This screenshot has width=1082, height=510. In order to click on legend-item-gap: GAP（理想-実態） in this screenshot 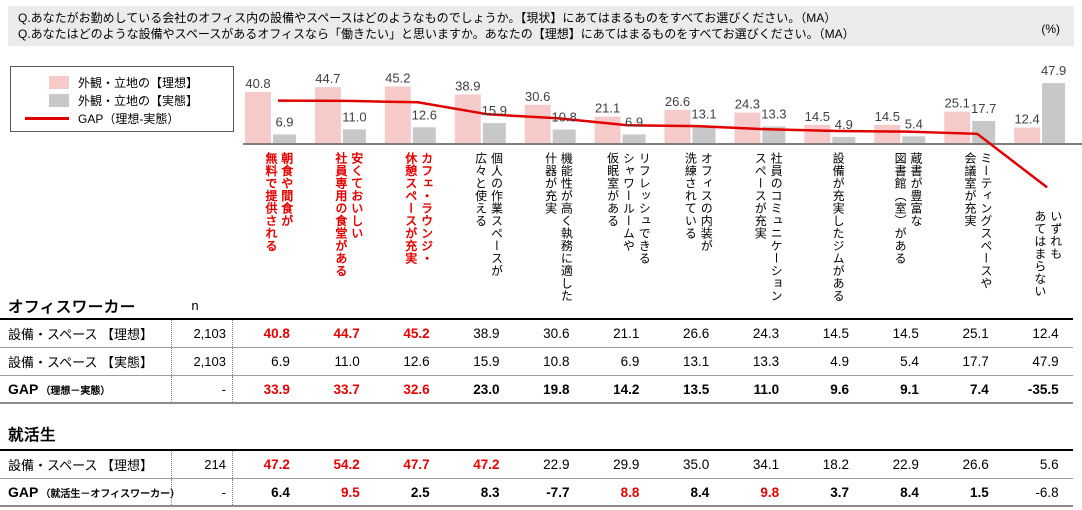, I will do `click(126, 118)`.